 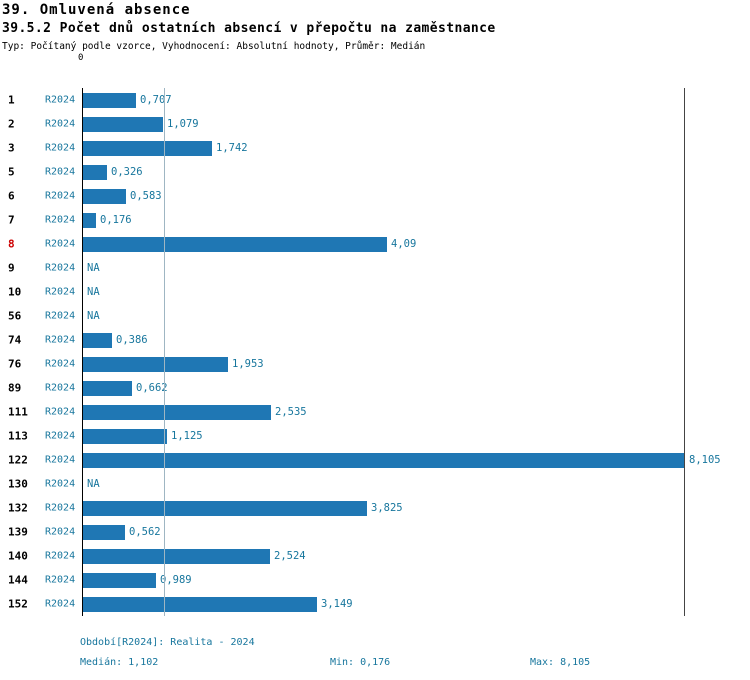 I want to click on bar-area: 0,386, so click(x=416, y=340).